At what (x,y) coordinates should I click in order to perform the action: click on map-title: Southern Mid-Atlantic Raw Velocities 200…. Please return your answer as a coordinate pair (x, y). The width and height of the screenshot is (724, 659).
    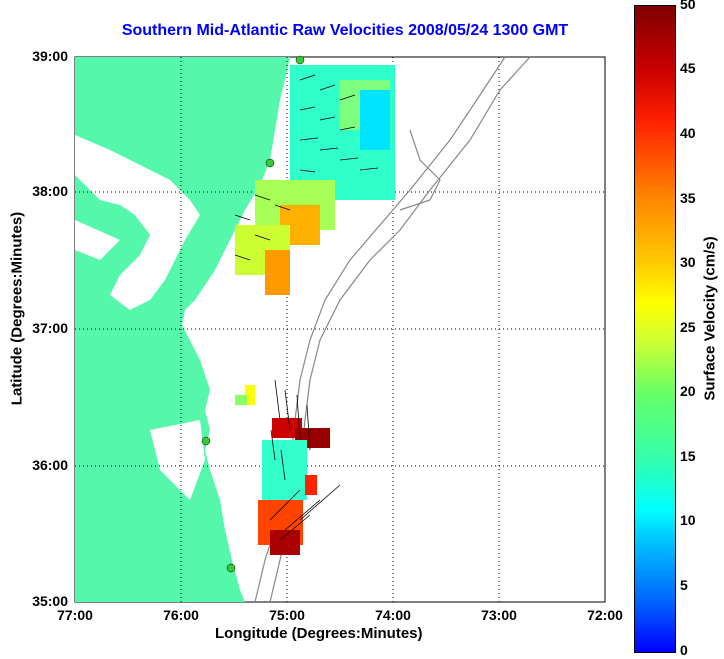
    Looking at the image, I should click on (345, 30).